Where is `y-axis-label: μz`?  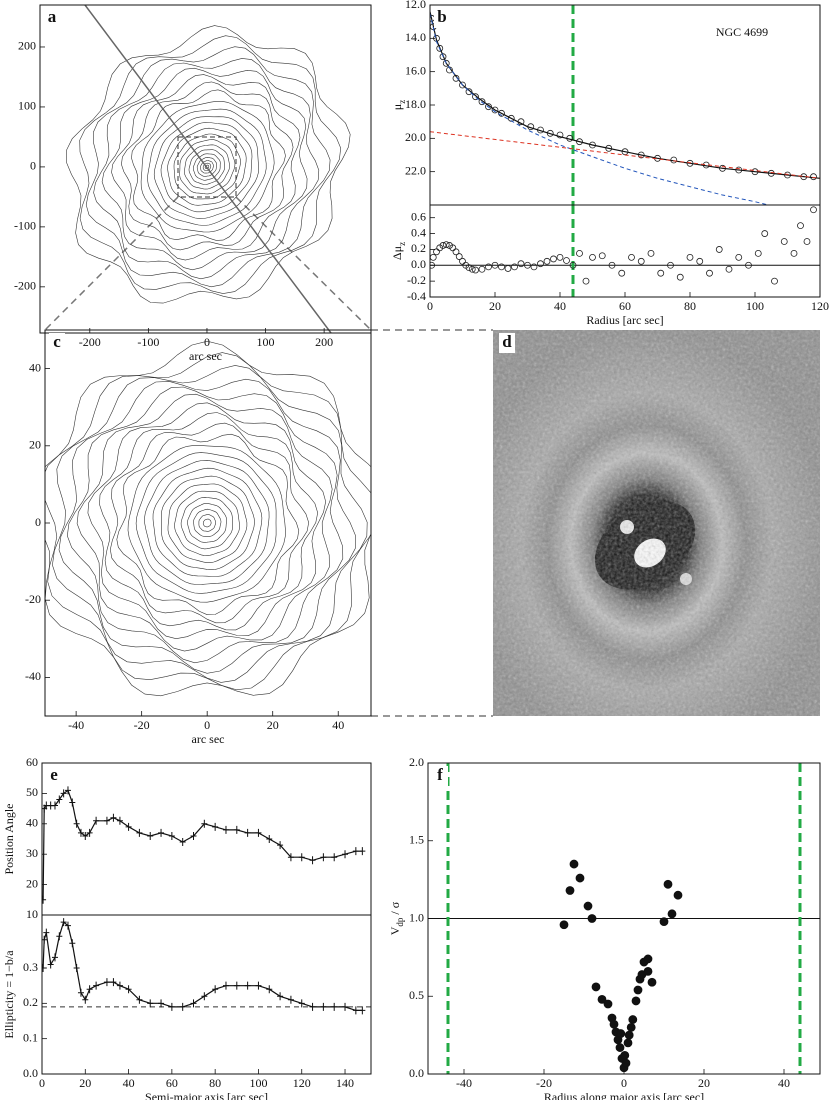
y-axis-label: μz is located at coordinates (398, 105).